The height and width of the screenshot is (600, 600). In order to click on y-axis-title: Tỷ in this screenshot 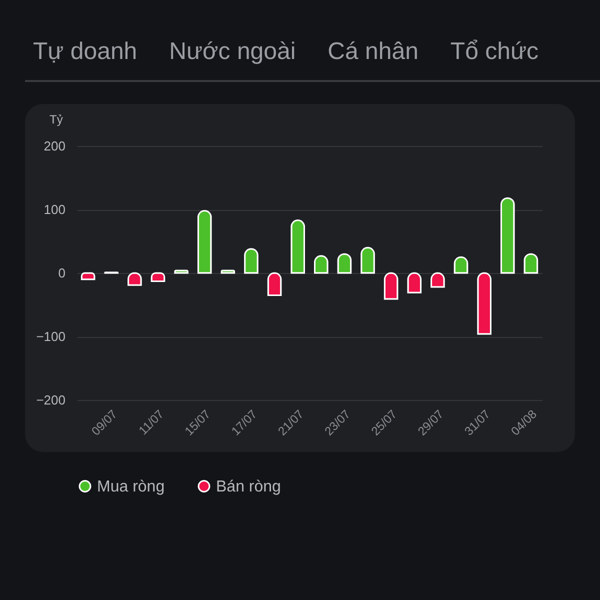, I will do `click(56, 119)`.